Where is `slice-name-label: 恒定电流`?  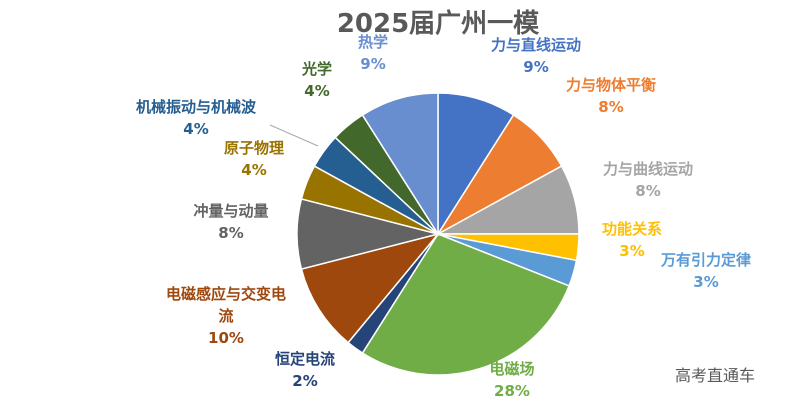 slice-name-label: 恒定电流 is located at coordinates (305, 359).